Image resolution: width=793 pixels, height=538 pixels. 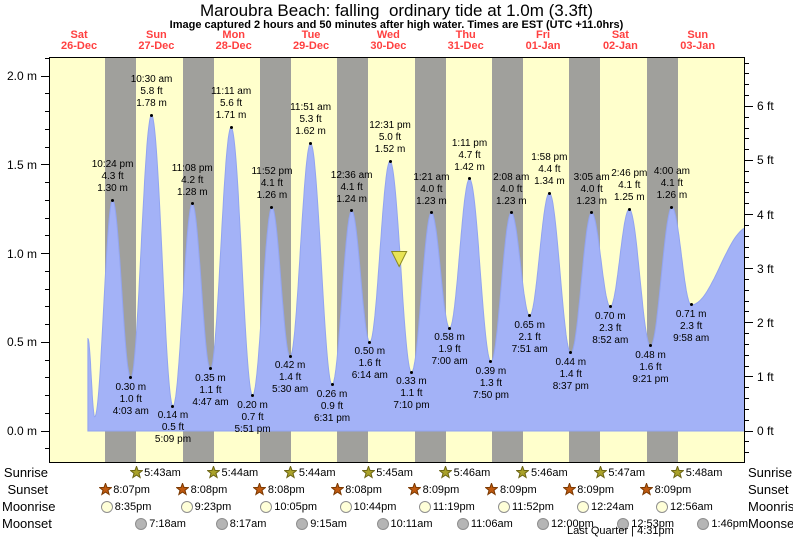 I want to click on tide-label-line: 0.44 m, so click(x=571, y=362).